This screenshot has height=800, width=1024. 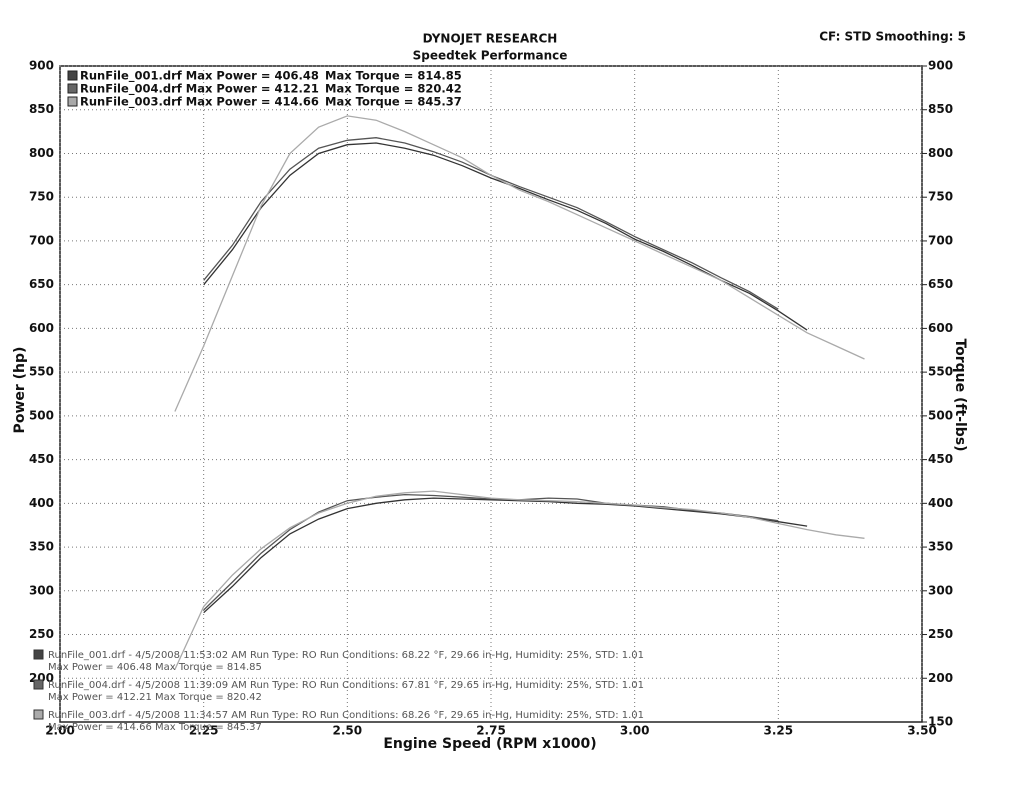 I want to click on y-tick-label: 500, so click(x=41, y=415).